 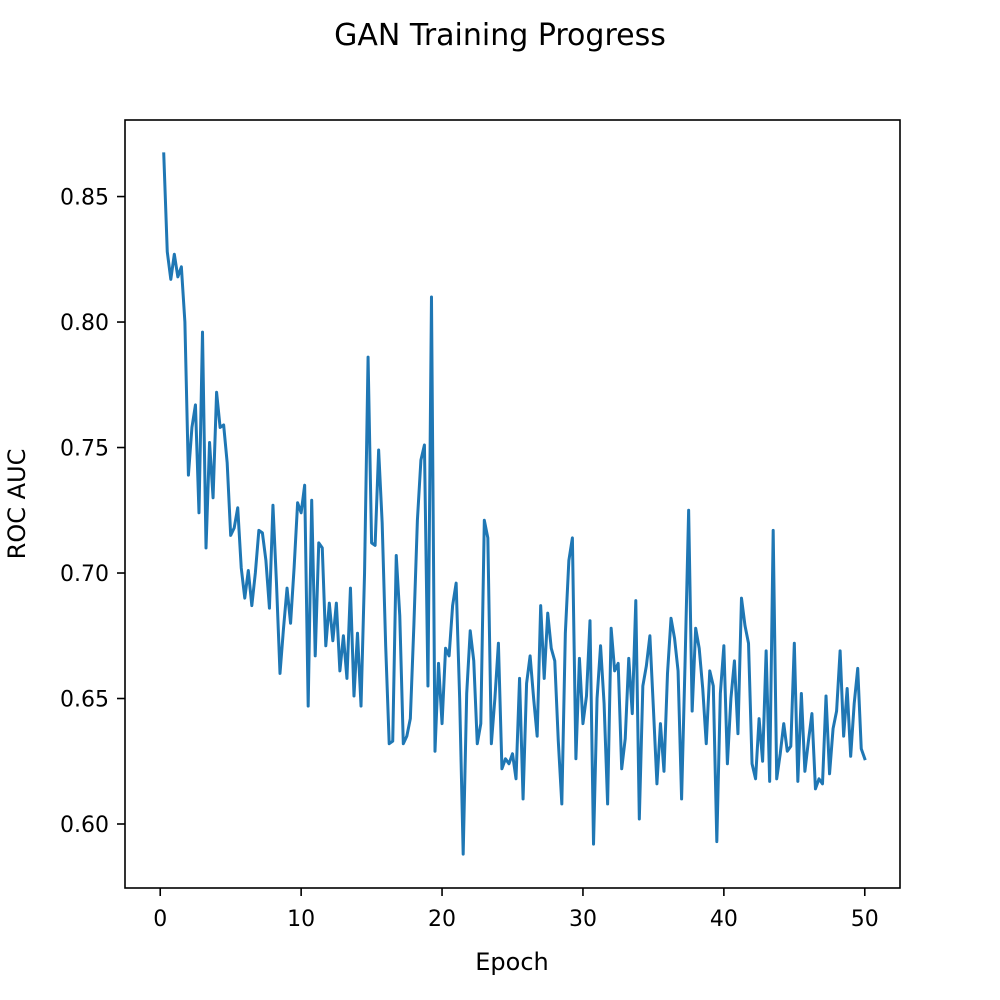 I want to click on y-axis: 0.60 0.65 0.70 0.75 0.80 0.85, so click(x=92, y=512).